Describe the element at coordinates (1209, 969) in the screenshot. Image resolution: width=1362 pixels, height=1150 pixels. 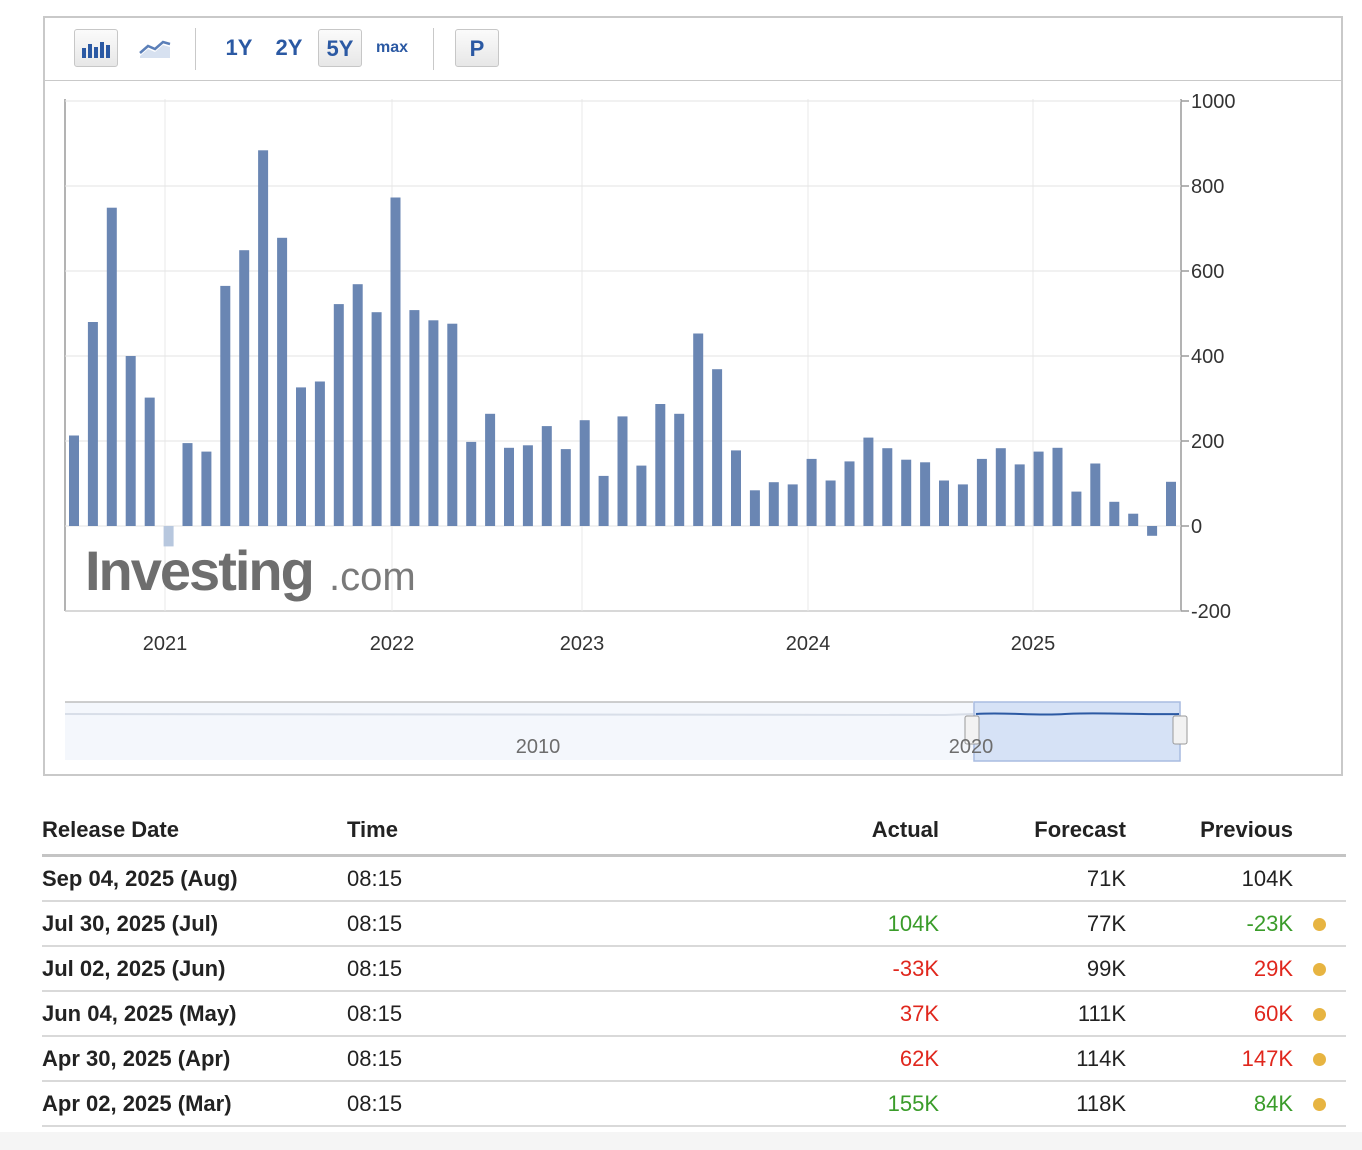
I see `previous-cell: 29K` at that location.